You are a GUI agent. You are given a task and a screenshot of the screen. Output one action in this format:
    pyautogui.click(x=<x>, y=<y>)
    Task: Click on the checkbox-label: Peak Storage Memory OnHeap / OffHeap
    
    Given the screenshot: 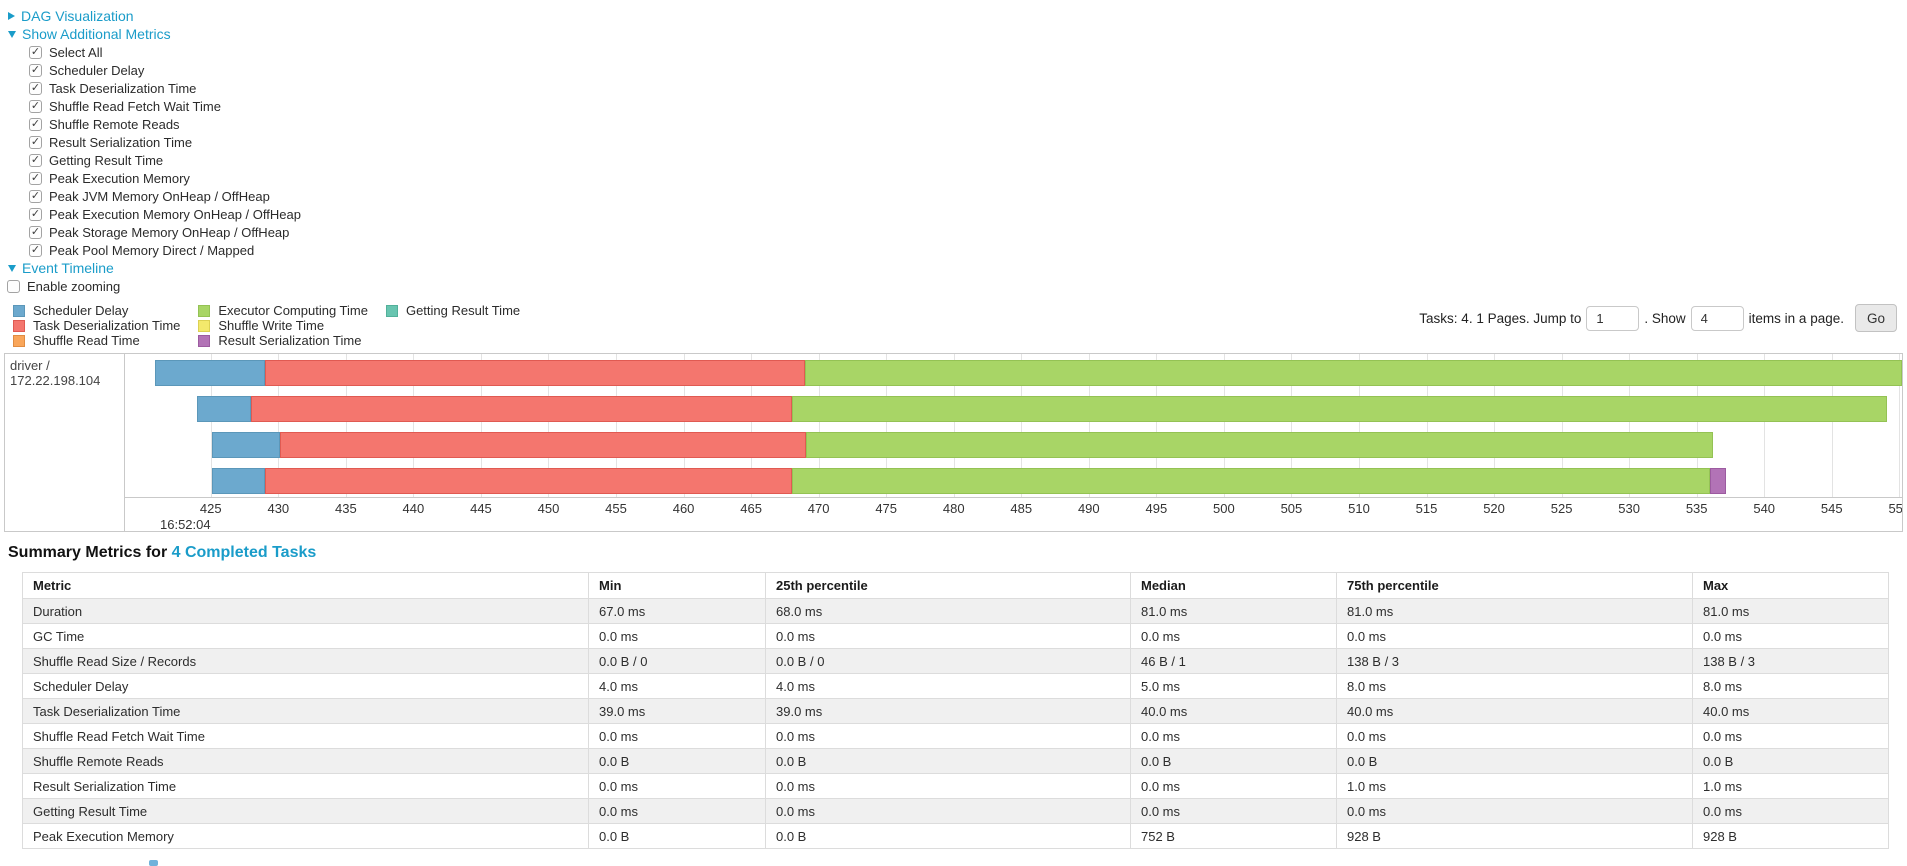 What is the action you would take?
    pyautogui.click(x=169, y=232)
    